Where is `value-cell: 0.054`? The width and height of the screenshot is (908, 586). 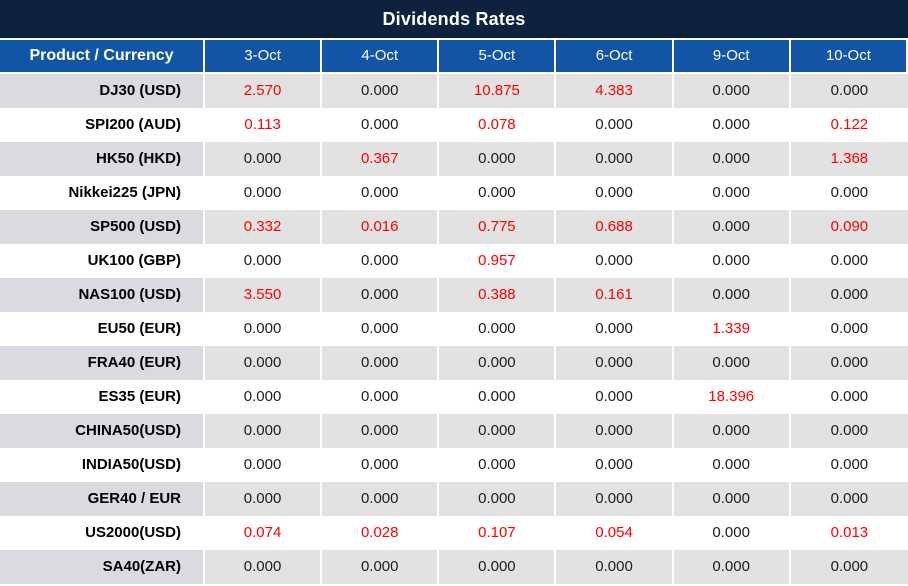 value-cell: 0.054 is located at coordinates (615, 533).